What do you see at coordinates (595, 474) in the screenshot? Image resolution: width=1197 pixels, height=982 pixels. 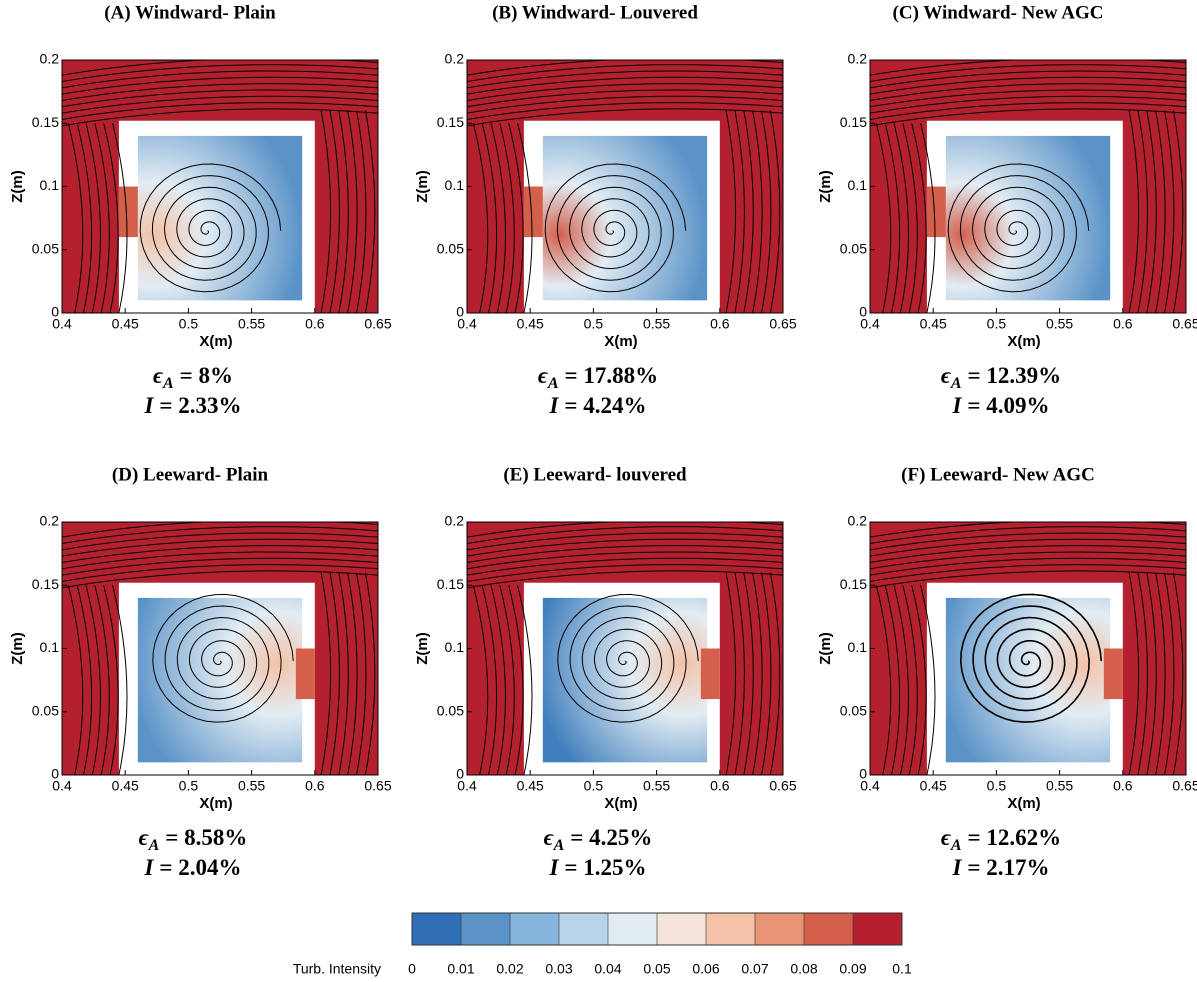 I see `panel-title: (E) Leeward- louvered` at bounding box center [595, 474].